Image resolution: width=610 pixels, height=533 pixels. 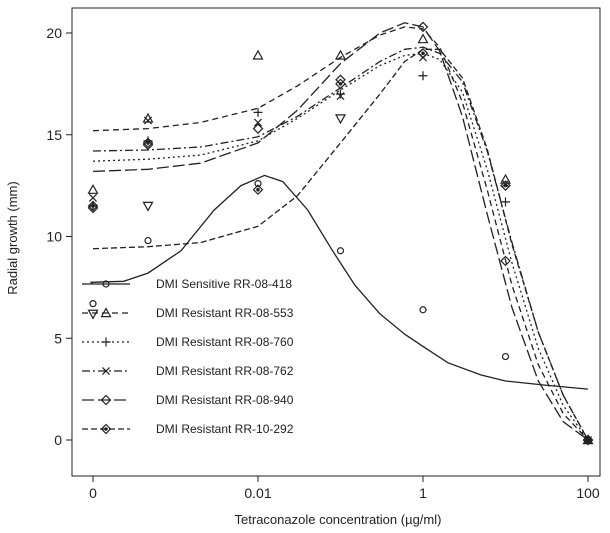 I want to click on y-tick-label: 5, so click(x=58, y=338).